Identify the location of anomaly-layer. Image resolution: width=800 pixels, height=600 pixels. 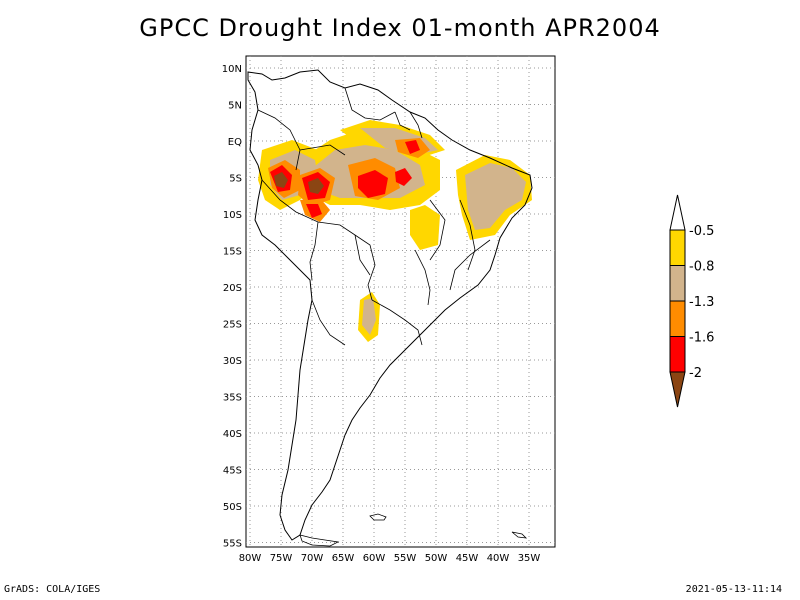
(395, 231).